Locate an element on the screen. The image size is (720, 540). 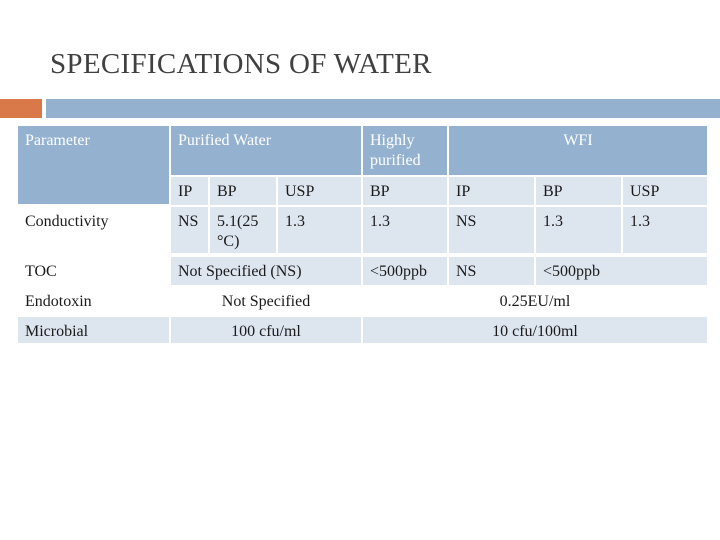
cell-microbial-hp-wfi: 10 cfu/100ml is located at coordinates (535, 330).